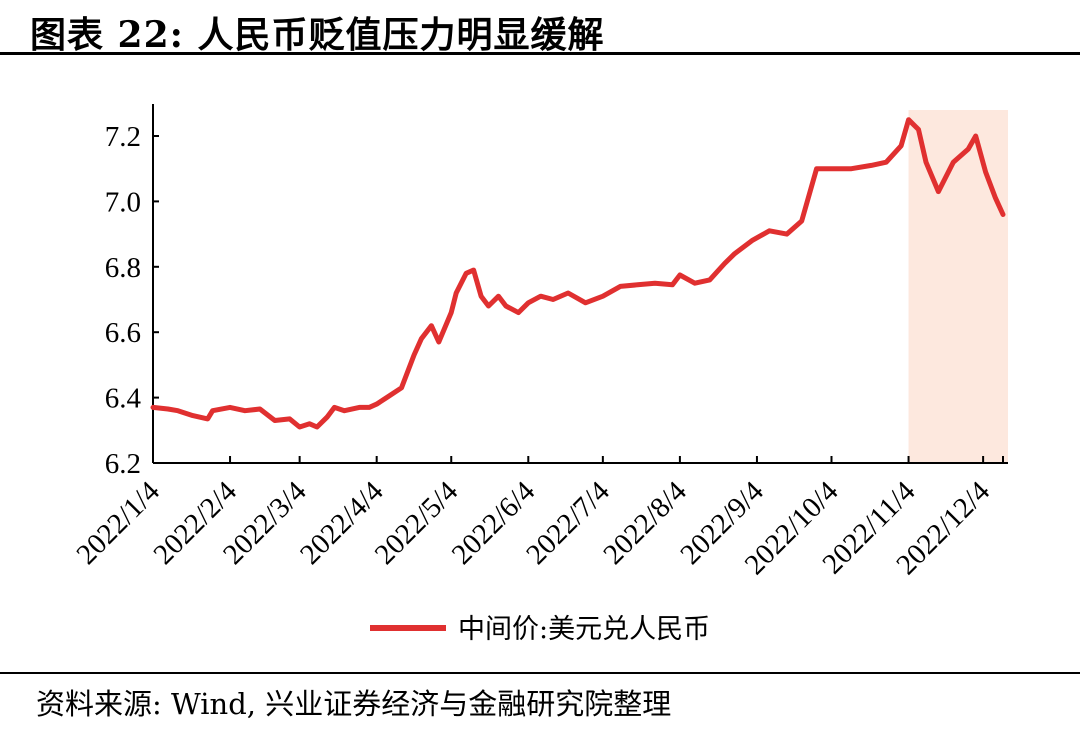 This screenshot has width=1080, height=732. I want to click on y-tick-label: 6.4, so click(123, 399).